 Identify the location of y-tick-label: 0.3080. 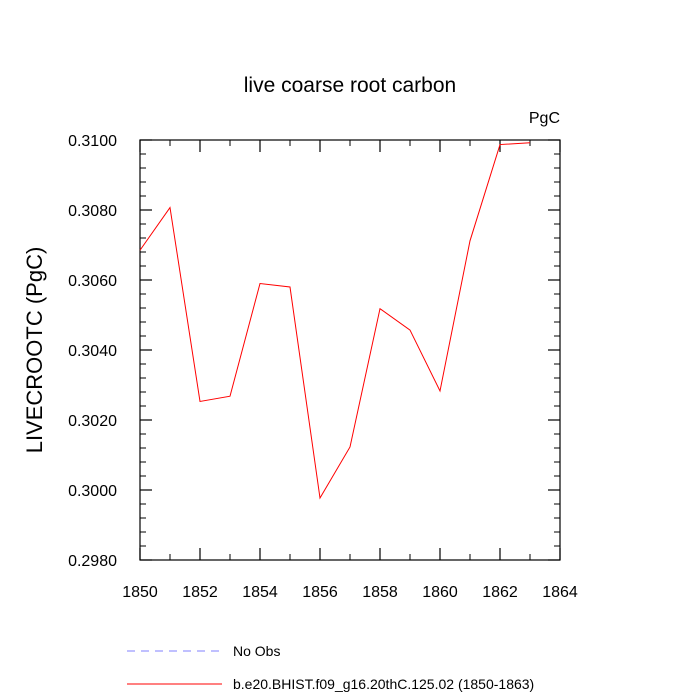
(92, 211).